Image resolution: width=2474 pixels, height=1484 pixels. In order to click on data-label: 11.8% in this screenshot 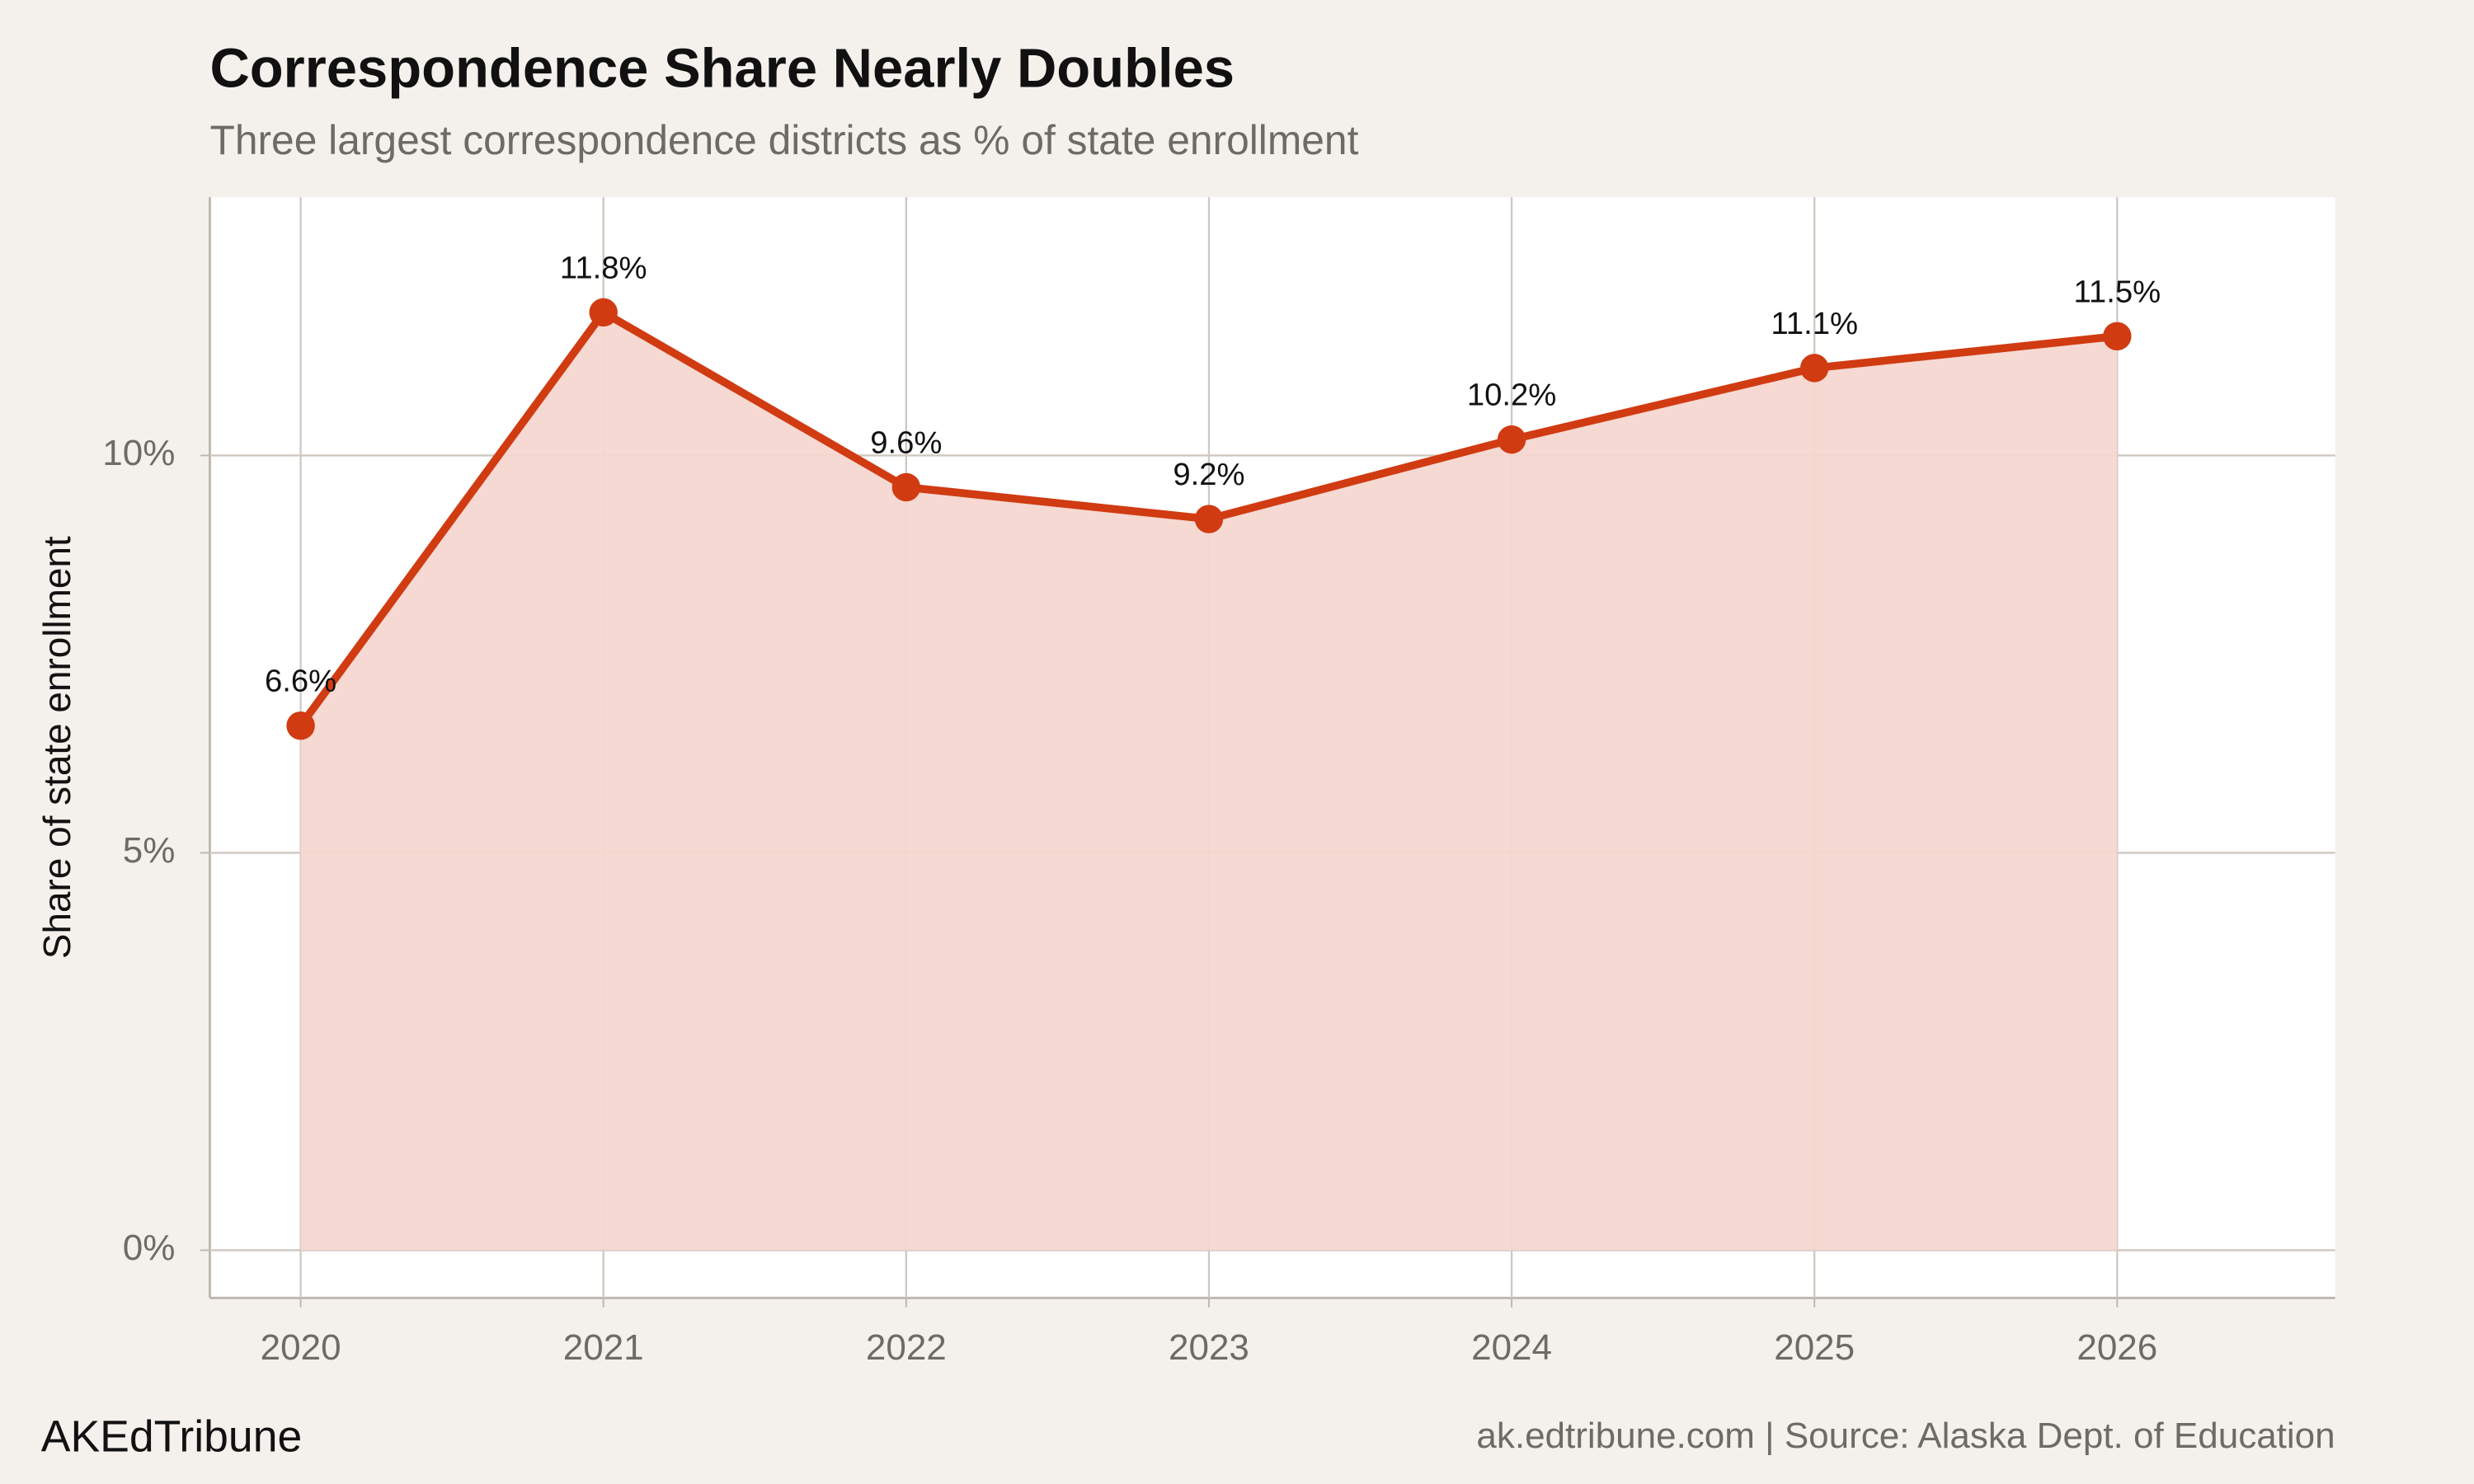, I will do `click(603, 267)`.